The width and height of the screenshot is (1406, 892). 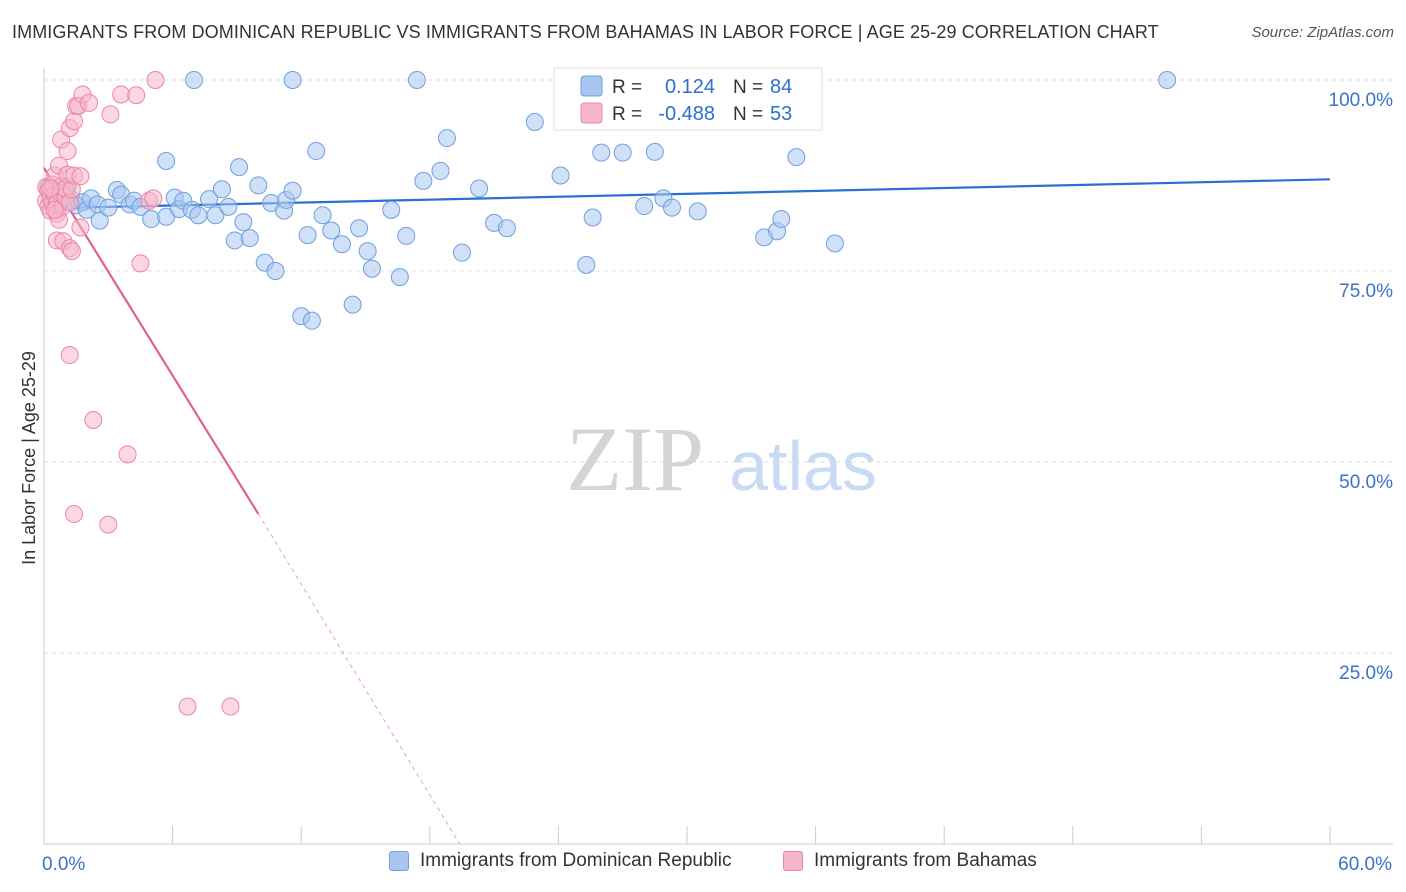 What do you see at coordinates (1366, 291) in the screenshot?
I see `y-tick-label: 75.0%` at bounding box center [1366, 291].